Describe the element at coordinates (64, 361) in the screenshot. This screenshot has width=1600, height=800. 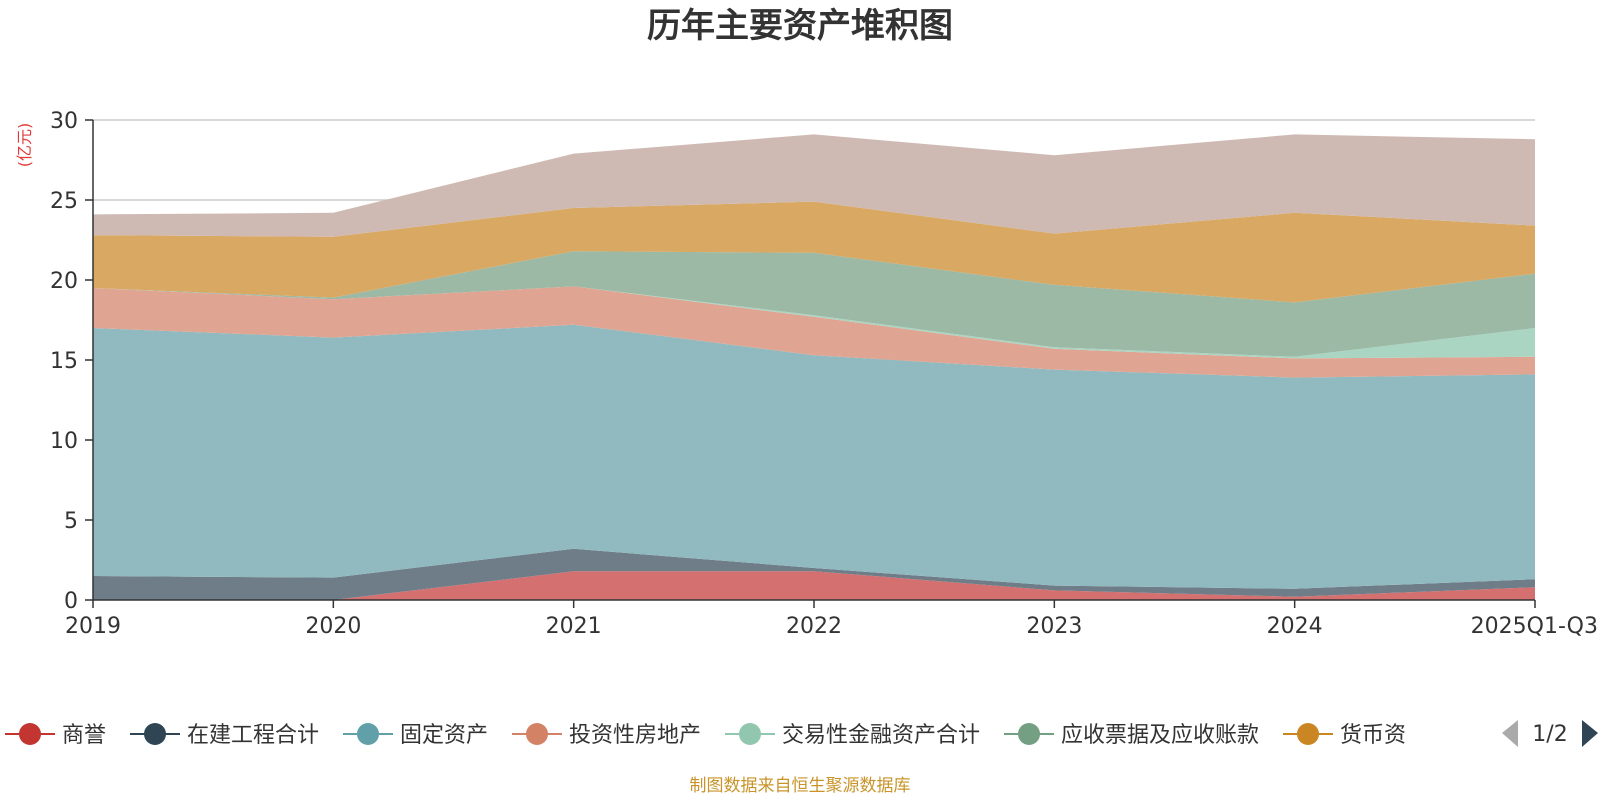
I see `y-tick-label: 15` at that location.